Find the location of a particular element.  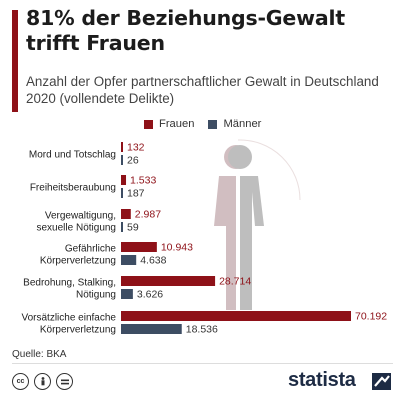

source-note: Quelle: BKA is located at coordinates (39, 354).